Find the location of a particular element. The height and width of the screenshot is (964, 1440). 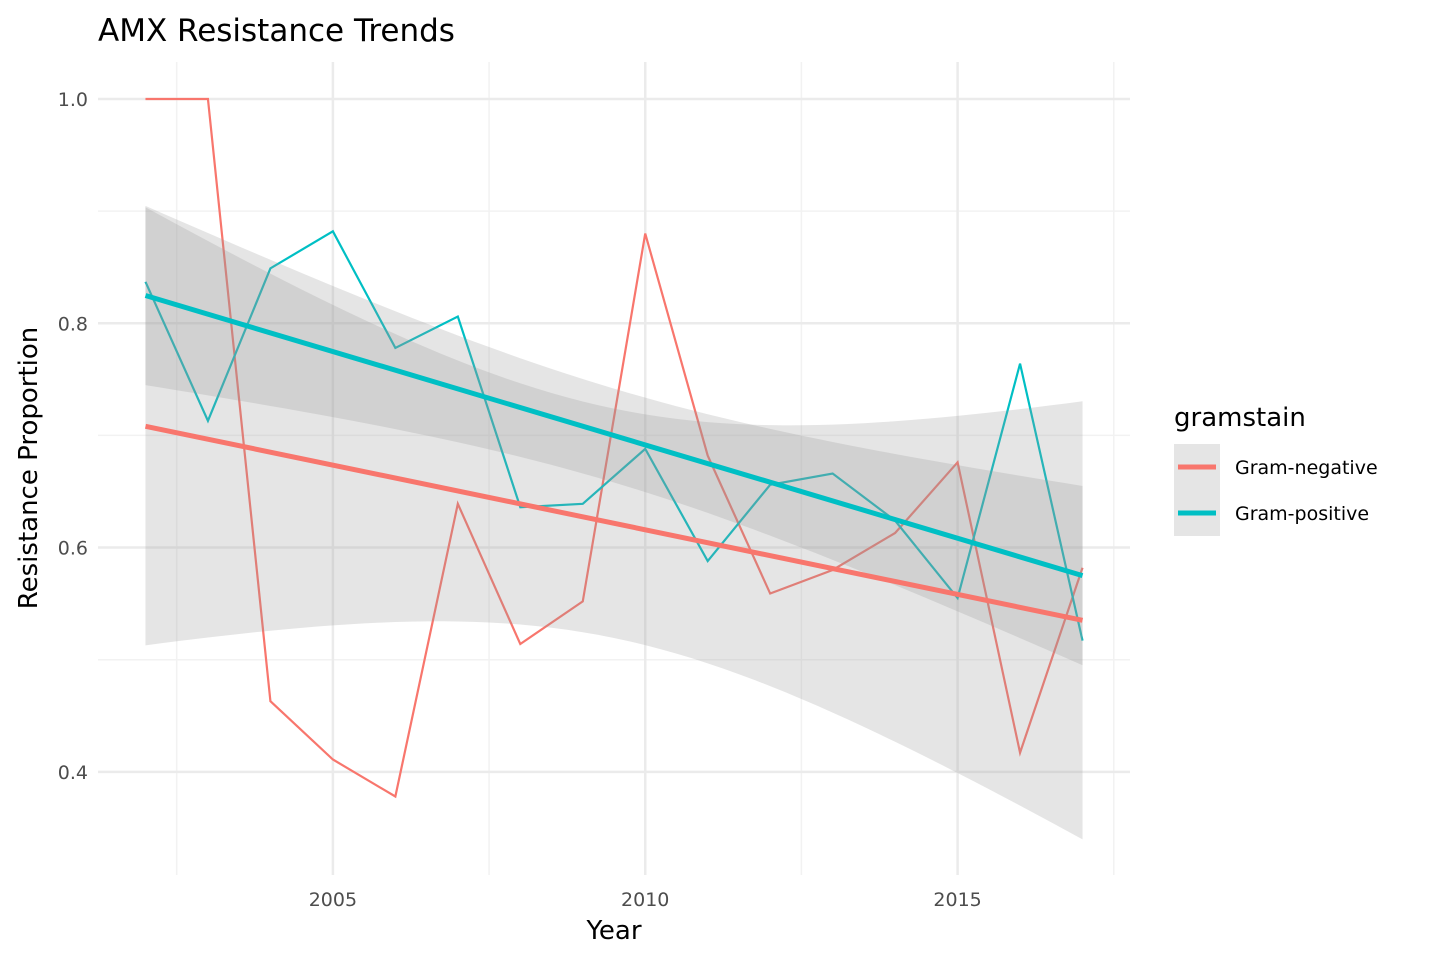

y-axis-label: Resistance Proportion is located at coordinates (29, 468).